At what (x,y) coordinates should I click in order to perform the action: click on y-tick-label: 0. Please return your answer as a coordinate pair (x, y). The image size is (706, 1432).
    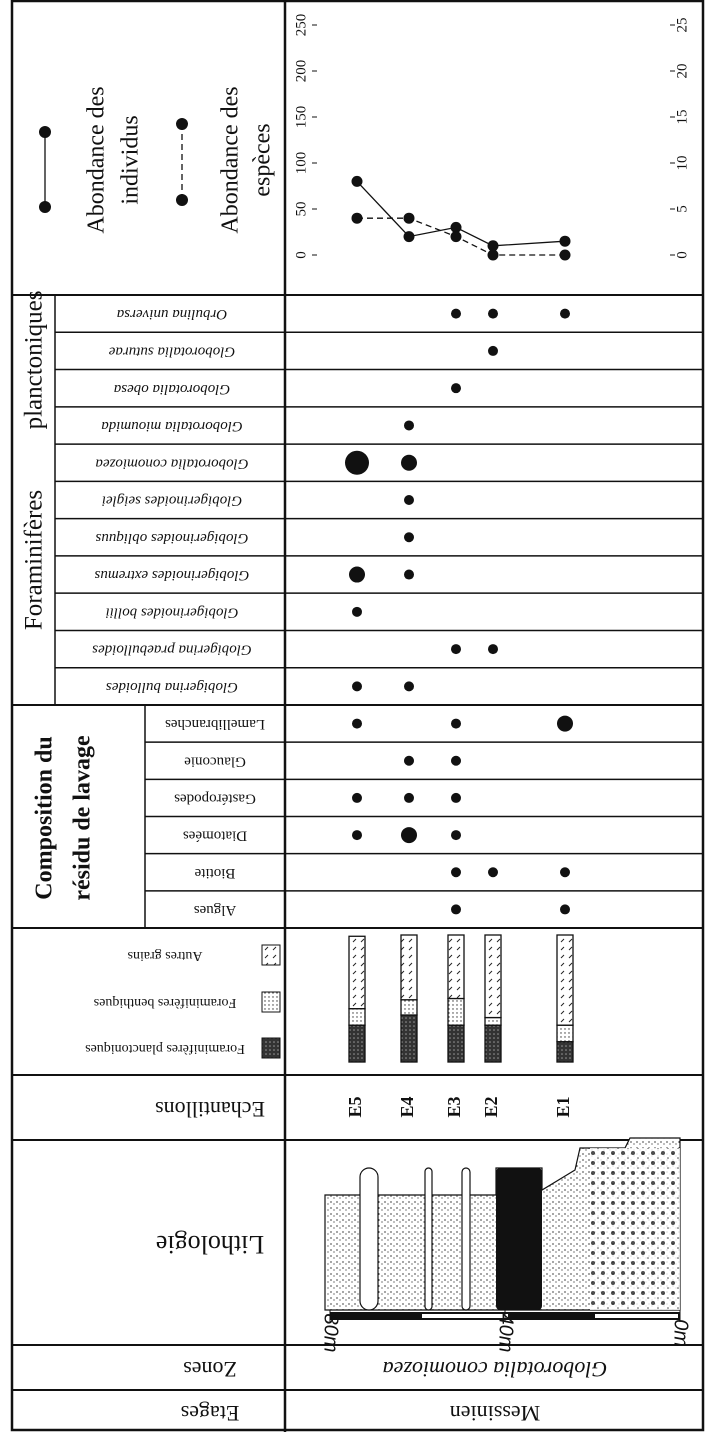
    Looking at the image, I should click on (301, 255).